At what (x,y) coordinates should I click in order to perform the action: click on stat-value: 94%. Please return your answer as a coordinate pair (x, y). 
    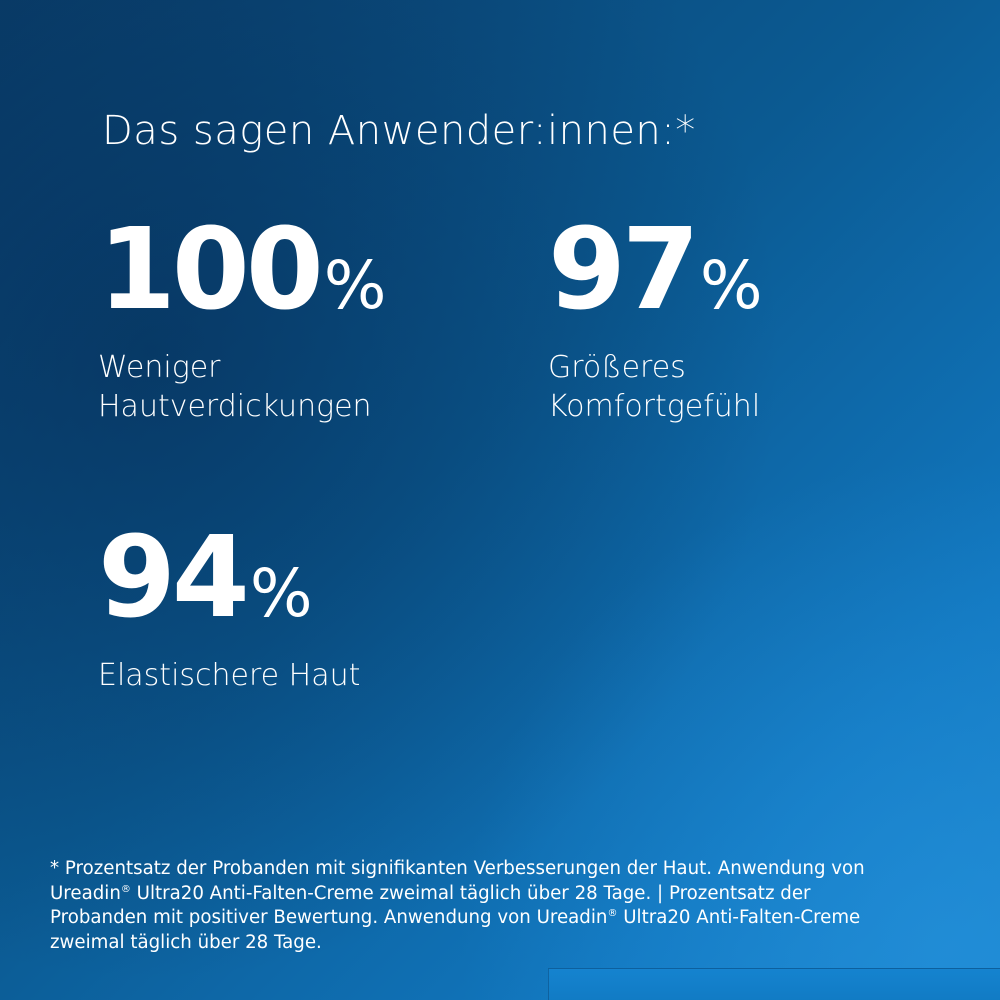
    Looking at the image, I should click on (229, 578).